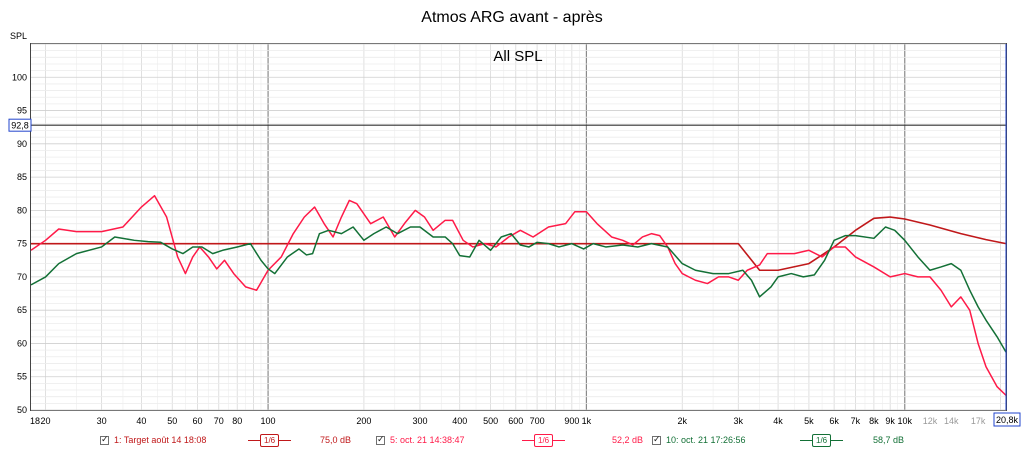 The width and height of the screenshot is (1024, 452). I want to click on x-tick-label: 17k, so click(978, 421).